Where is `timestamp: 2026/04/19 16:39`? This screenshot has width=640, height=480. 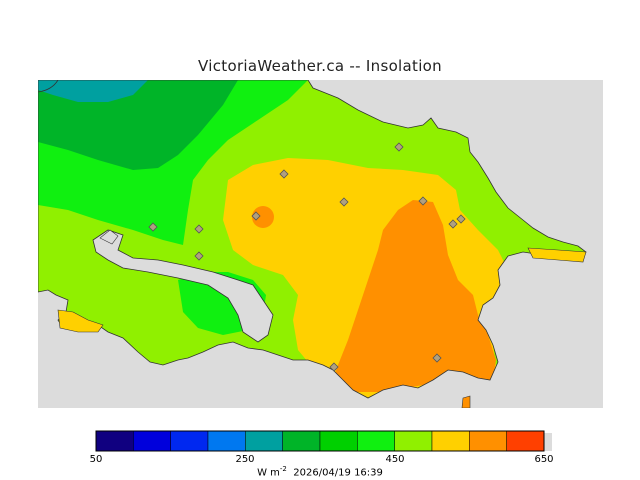 timestamp: 2026/04/19 16:39 is located at coordinates (338, 473).